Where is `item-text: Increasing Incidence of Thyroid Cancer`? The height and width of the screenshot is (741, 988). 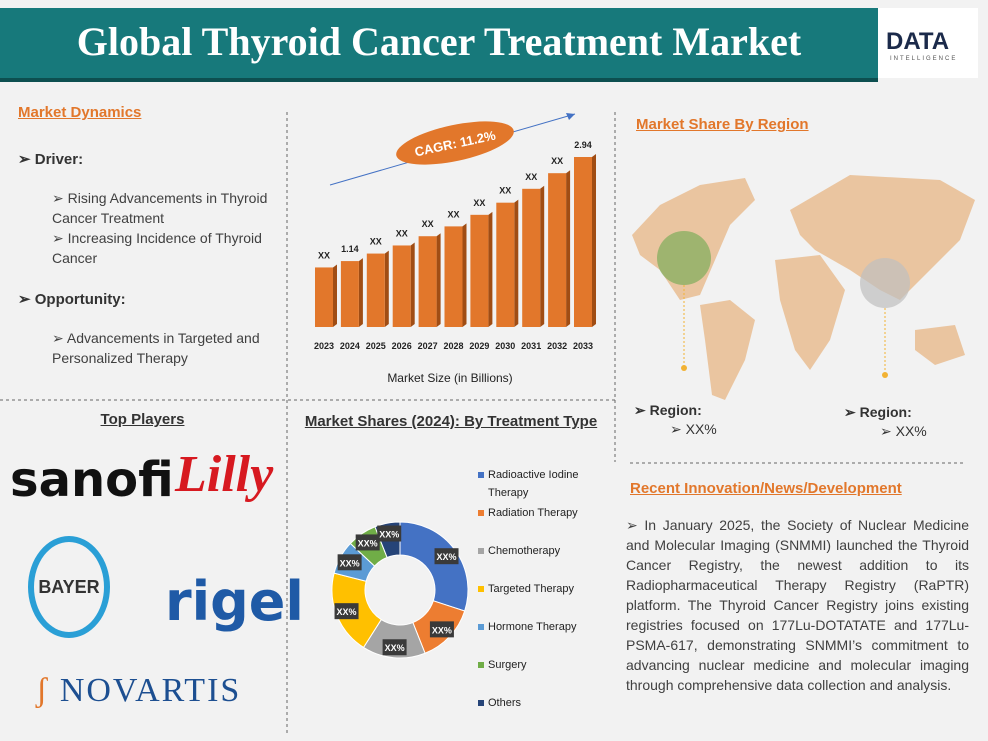 item-text: Increasing Incidence of Thyroid Cancer is located at coordinates (157, 248).